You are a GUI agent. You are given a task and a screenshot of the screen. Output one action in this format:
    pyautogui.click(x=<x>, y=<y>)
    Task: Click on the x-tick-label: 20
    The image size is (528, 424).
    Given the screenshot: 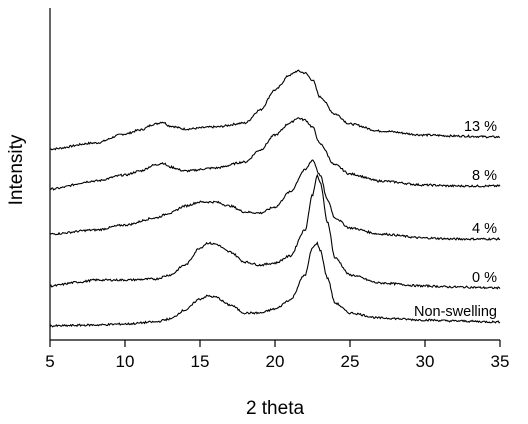 What is the action you would take?
    pyautogui.click(x=275, y=361)
    